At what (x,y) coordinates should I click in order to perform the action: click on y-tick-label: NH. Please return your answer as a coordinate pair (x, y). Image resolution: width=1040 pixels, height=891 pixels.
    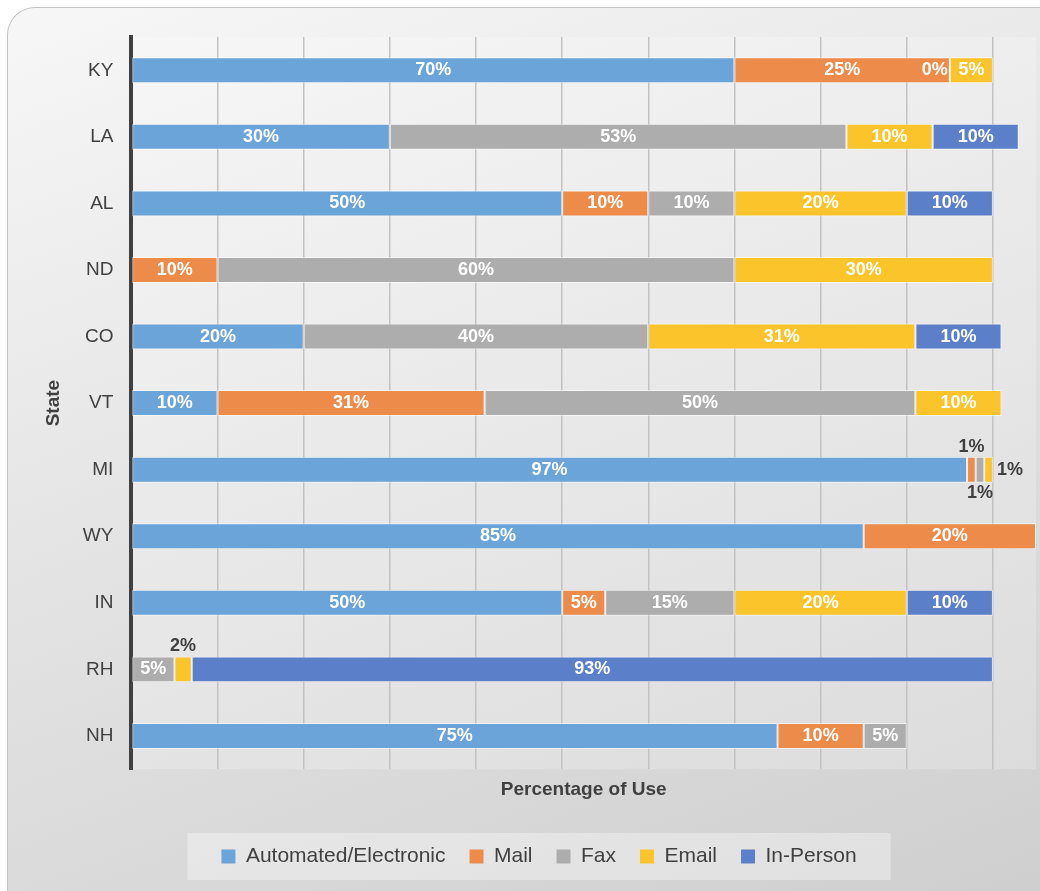
    Looking at the image, I should click on (99, 735).